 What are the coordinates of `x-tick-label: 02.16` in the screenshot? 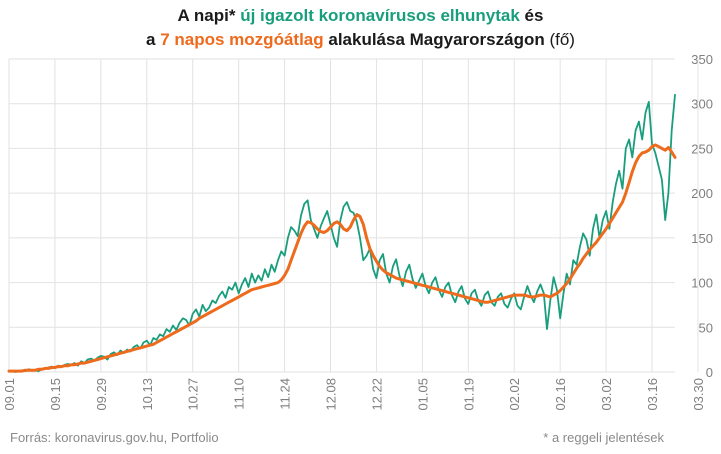 It's located at (560, 394).